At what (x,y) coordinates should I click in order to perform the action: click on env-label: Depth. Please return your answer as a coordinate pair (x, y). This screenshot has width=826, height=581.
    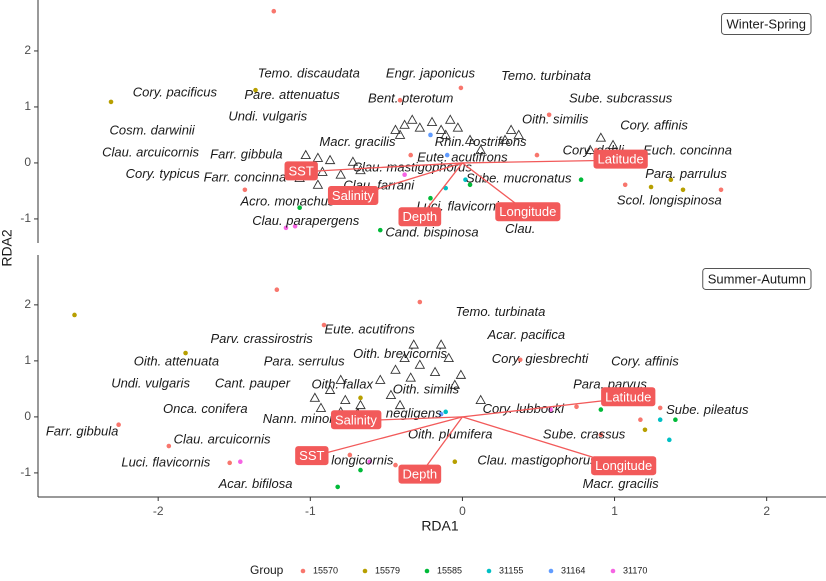
    Looking at the image, I should click on (420, 474).